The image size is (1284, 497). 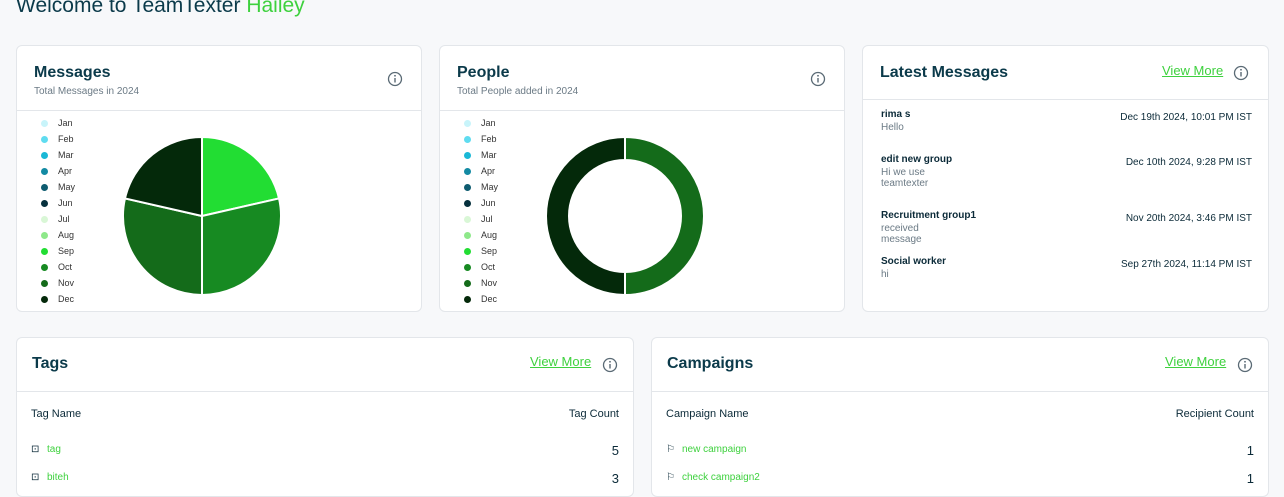 I want to click on legend-item: Oct, so click(x=56, y=267).